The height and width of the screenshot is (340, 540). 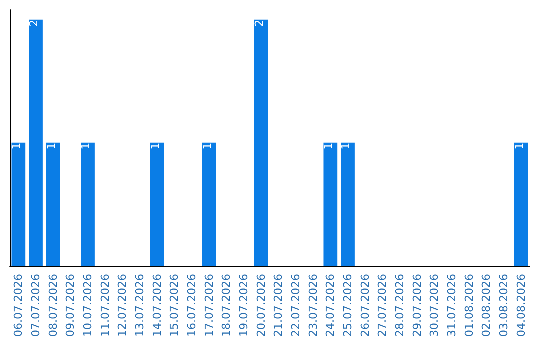 What do you see at coordinates (157, 306) in the screenshot?
I see `x-tick-label: 14.07.2026` at bounding box center [157, 306].